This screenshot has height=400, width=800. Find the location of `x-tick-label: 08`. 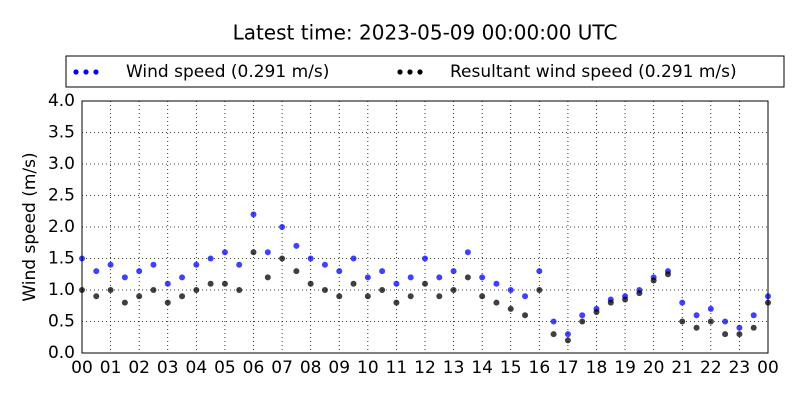

x-tick-label: 08 is located at coordinates (311, 368).